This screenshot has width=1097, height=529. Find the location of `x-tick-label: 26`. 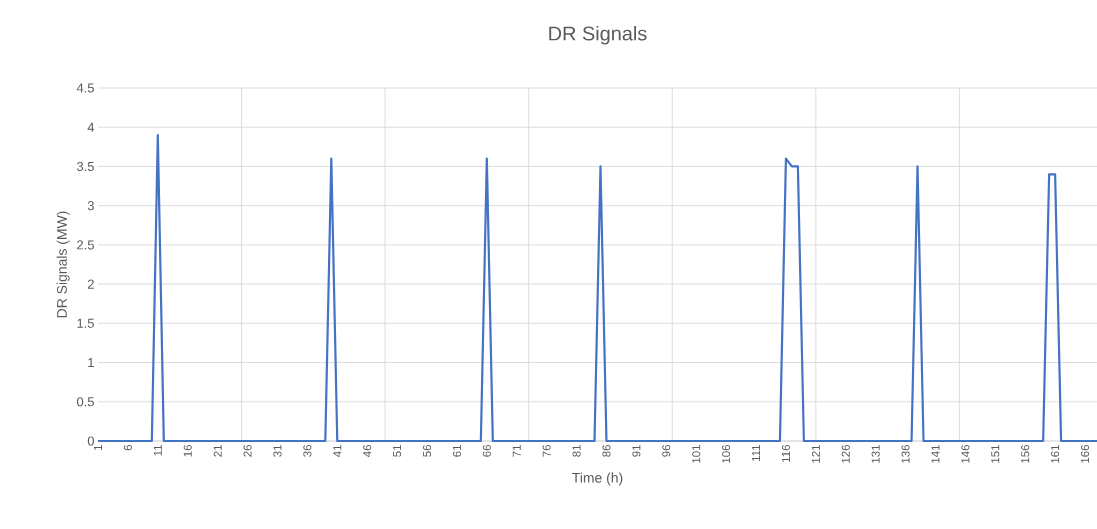

x-tick-label: 26 is located at coordinates (247, 451).